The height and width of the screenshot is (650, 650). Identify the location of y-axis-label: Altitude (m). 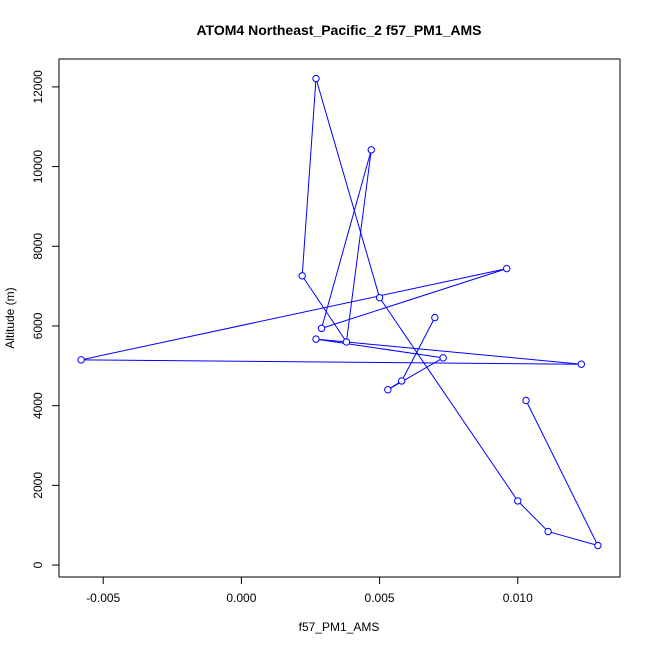
(10, 317).